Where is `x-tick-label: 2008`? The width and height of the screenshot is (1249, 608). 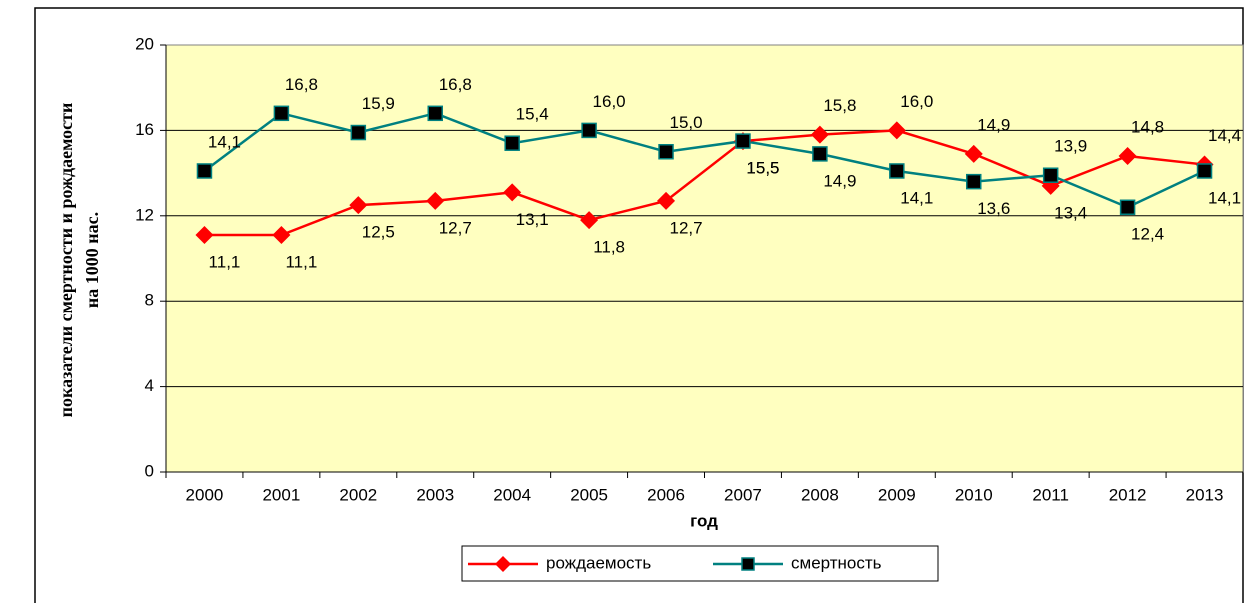
x-tick-label: 2008 is located at coordinates (820, 494).